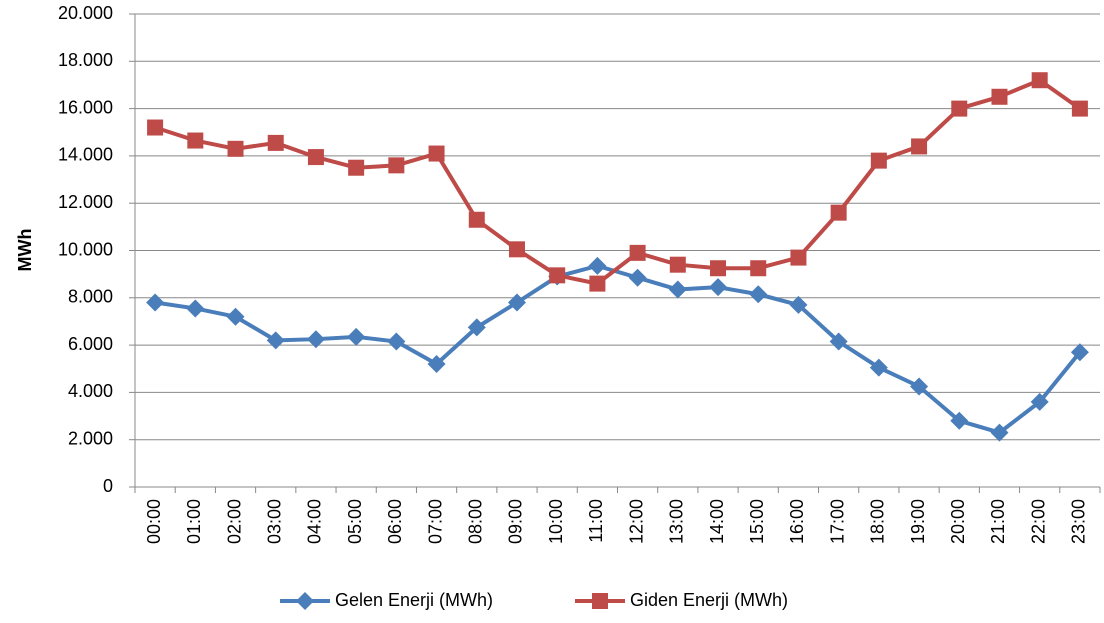 This screenshot has width=1104, height=623. Describe the element at coordinates (234, 521) in the screenshot. I see `x-tick-label: 02:00` at that location.